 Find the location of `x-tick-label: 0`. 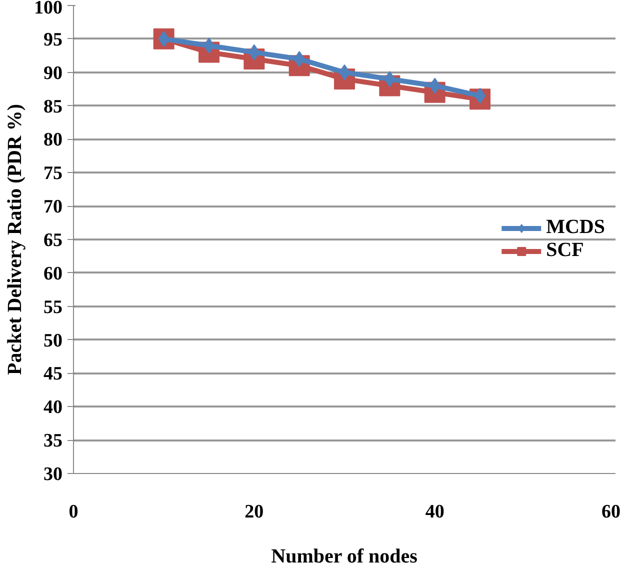

x-tick-label: 0 is located at coordinates (73, 512).